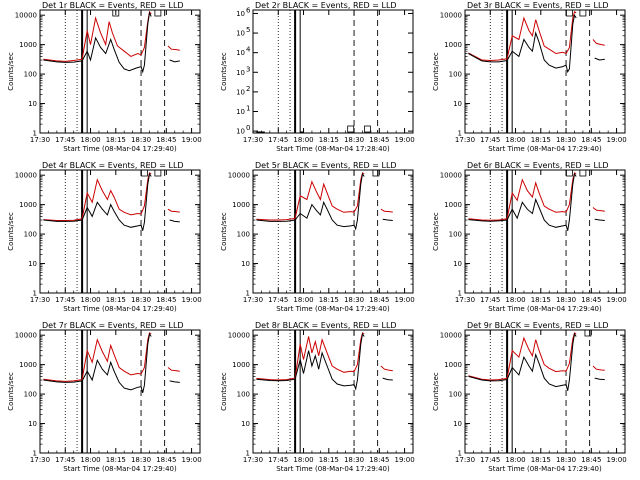 The height and width of the screenshot is (480, 640). I want to click on panel-title: Det 8r BLACK = Events, RED = LLD, so click(326, 325).